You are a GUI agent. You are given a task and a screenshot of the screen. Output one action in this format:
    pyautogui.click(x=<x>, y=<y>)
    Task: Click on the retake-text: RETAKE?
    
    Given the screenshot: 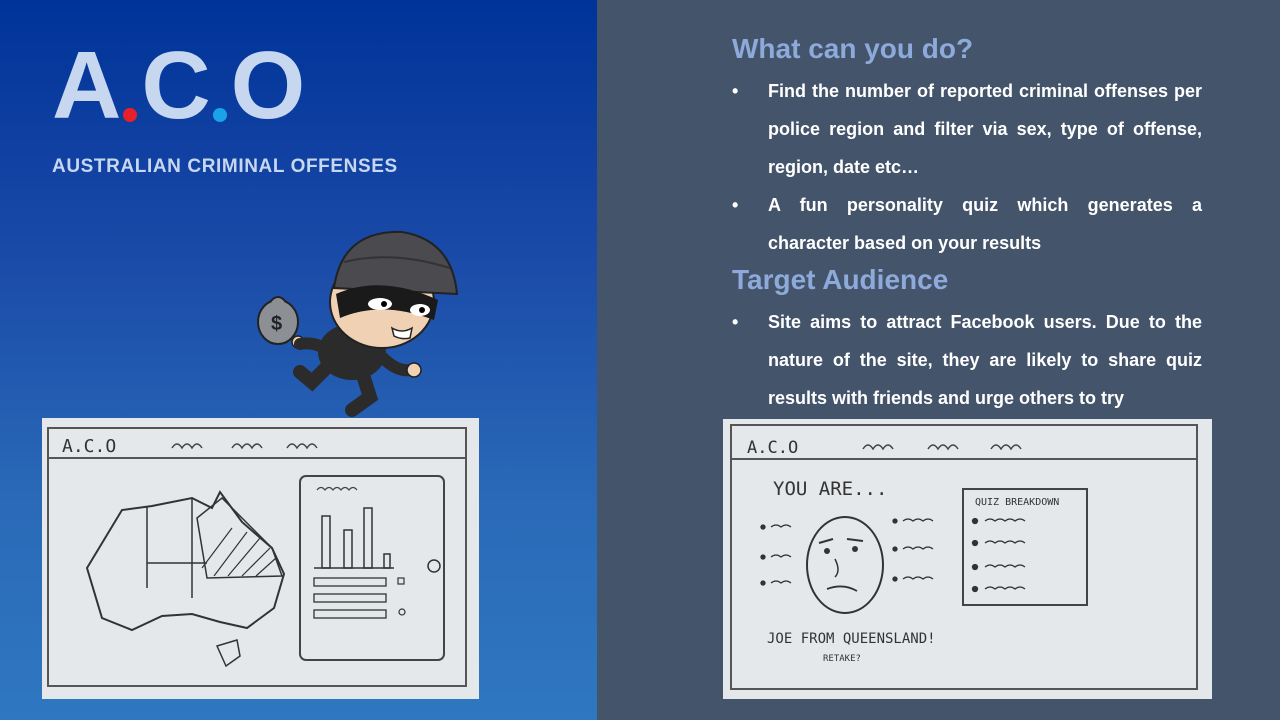 What is the action you would take?
    pyautogui.click(x=842, y=659)
    